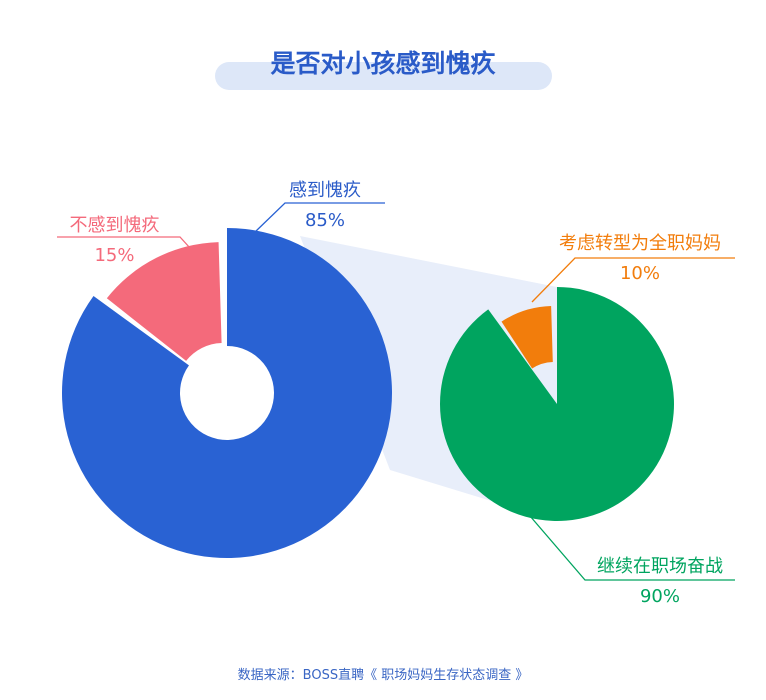  I want to click on leader-keep-working, so click(632, 548).